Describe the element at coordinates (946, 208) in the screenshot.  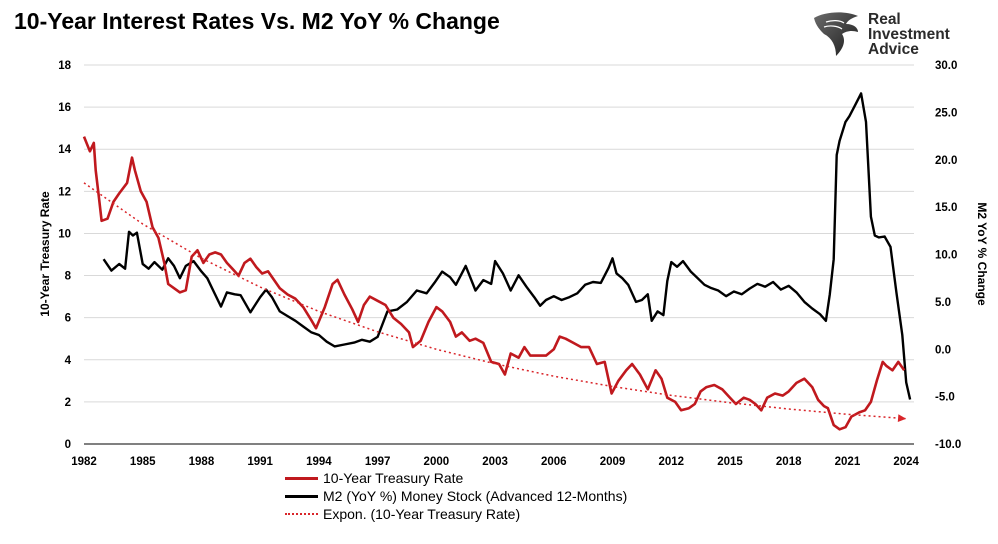
I see `right-tick-label: 15.0` at that location.